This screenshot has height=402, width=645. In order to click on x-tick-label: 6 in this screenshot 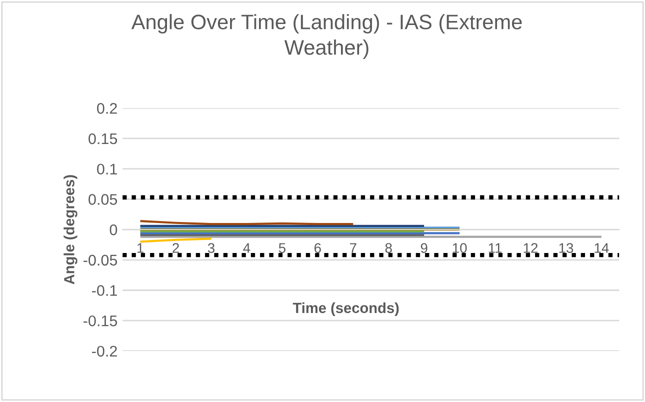, I will do `click(317, 248)`.